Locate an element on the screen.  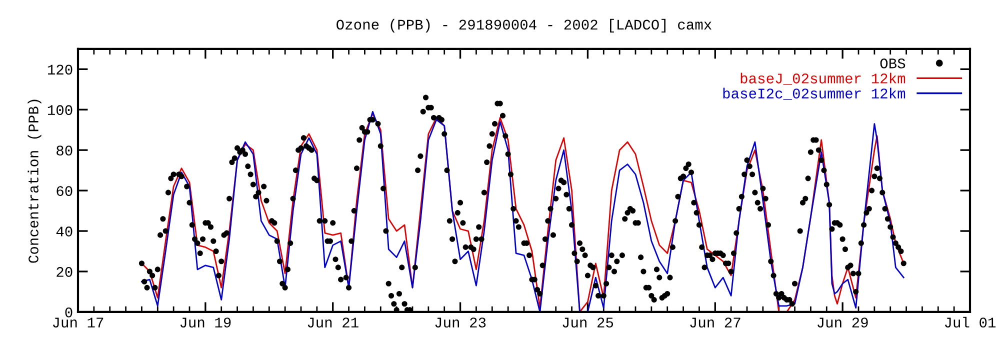
x-tick-label: Jul 01 is located at coordinates (970, 322).